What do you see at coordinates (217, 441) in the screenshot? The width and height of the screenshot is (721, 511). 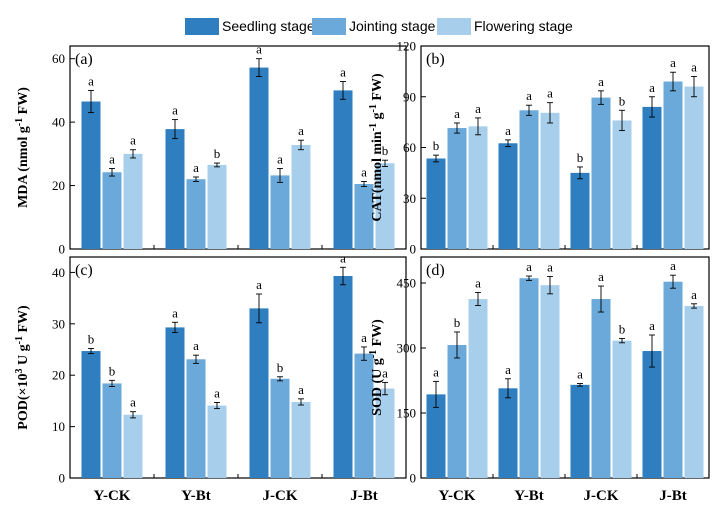 I see `bar-flowering-stage-y-bt` at bounding box center [217, 441].